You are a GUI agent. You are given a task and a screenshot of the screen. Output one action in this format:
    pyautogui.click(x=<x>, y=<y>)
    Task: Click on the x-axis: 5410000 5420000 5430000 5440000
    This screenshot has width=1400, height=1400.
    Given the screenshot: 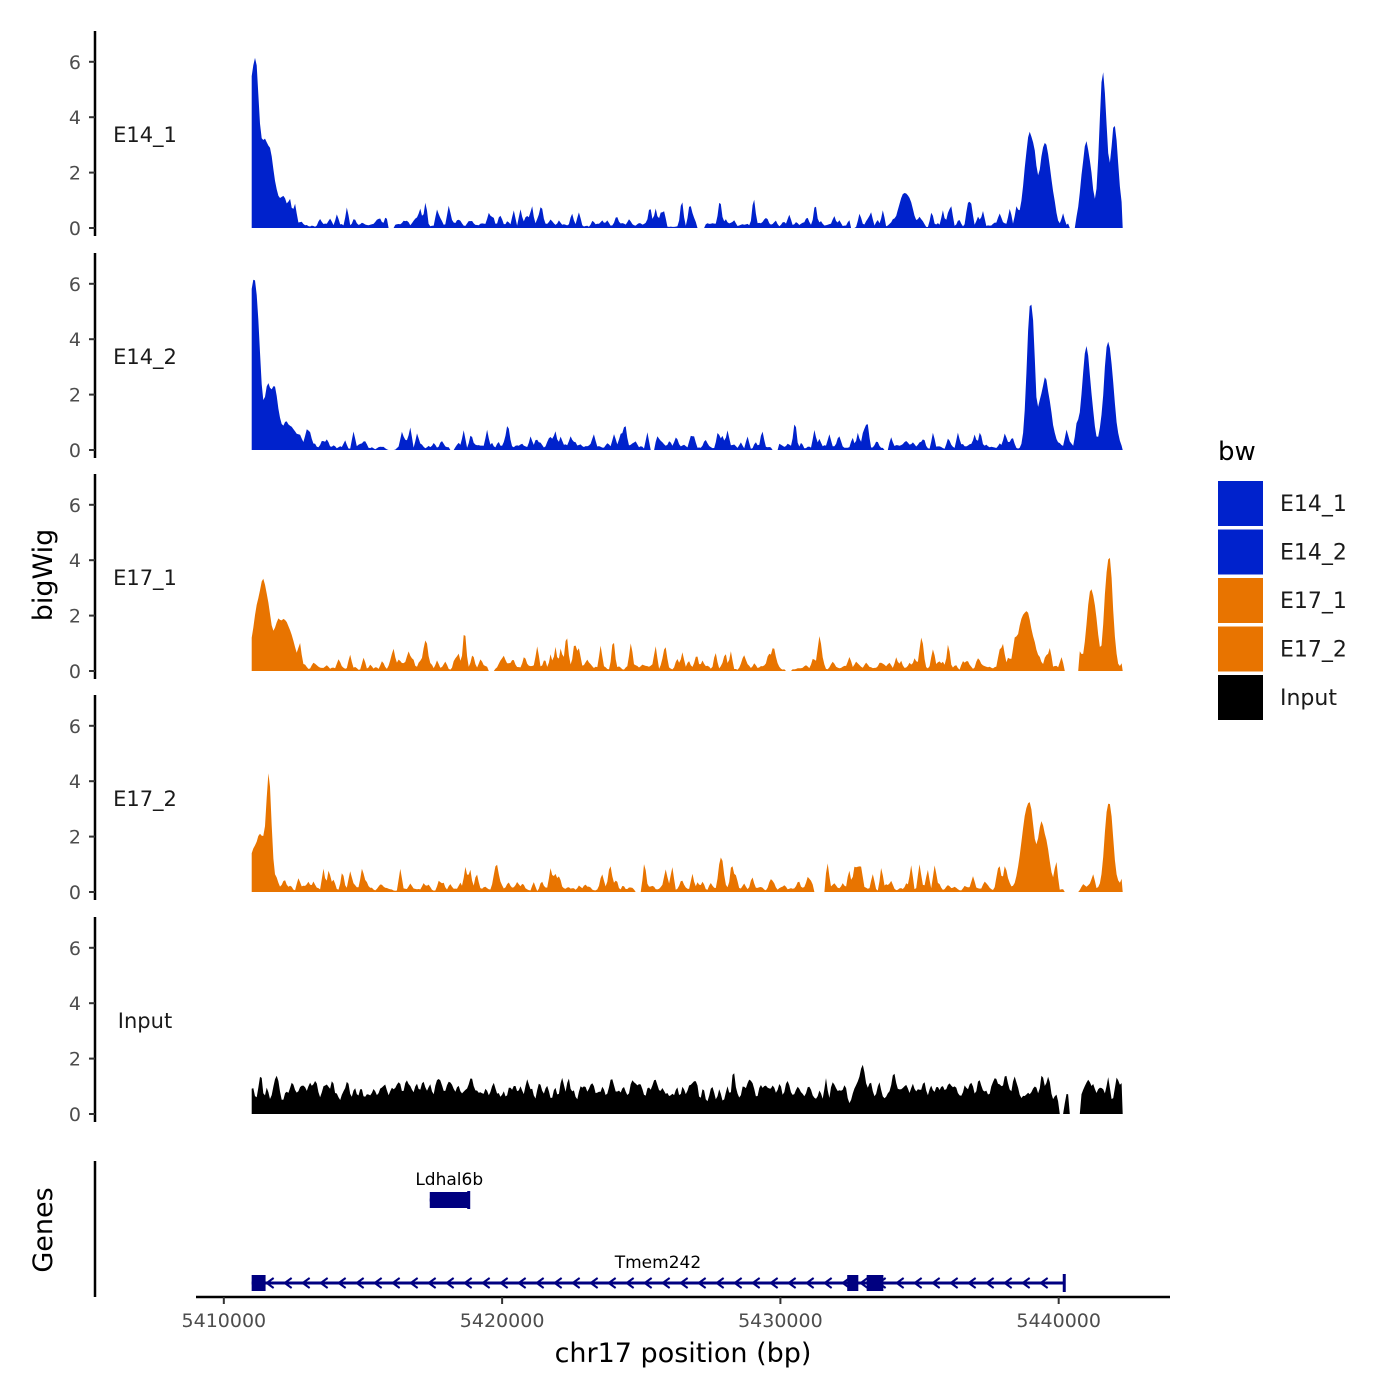 What is the action you would take?
    pyautogui.click(x=676, y=1313)
    